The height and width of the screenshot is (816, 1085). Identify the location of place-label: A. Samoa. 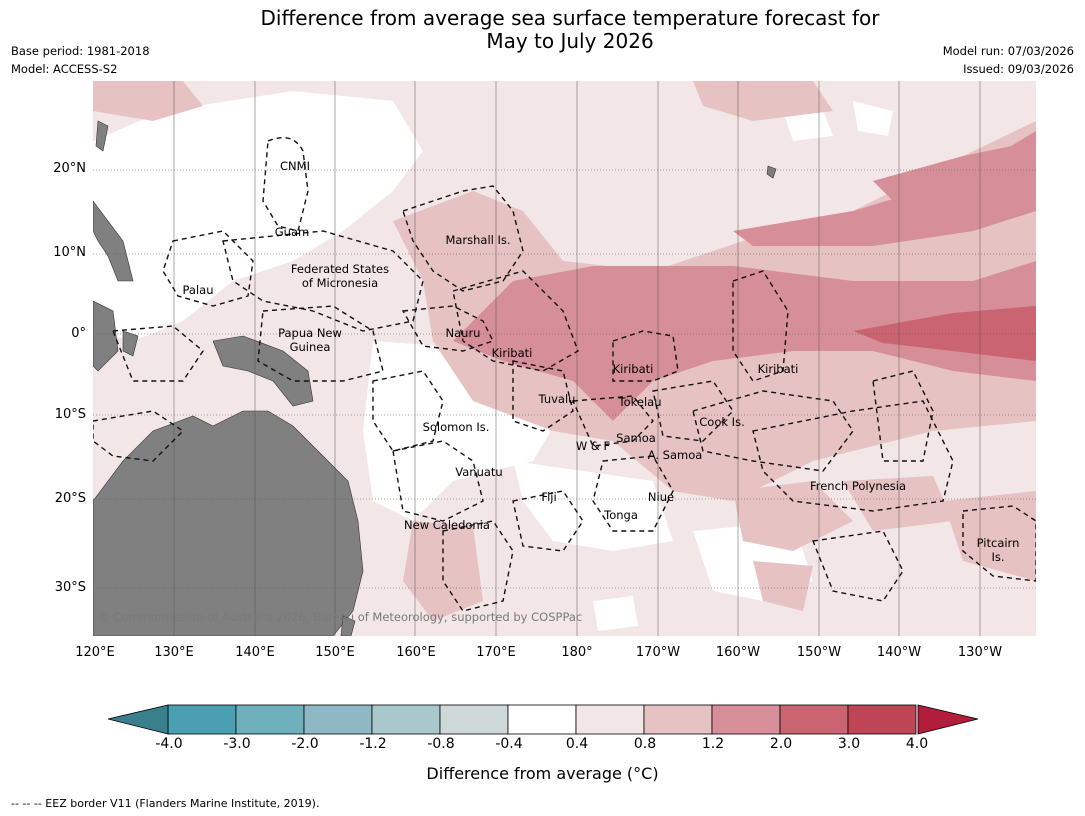
(675, 455).